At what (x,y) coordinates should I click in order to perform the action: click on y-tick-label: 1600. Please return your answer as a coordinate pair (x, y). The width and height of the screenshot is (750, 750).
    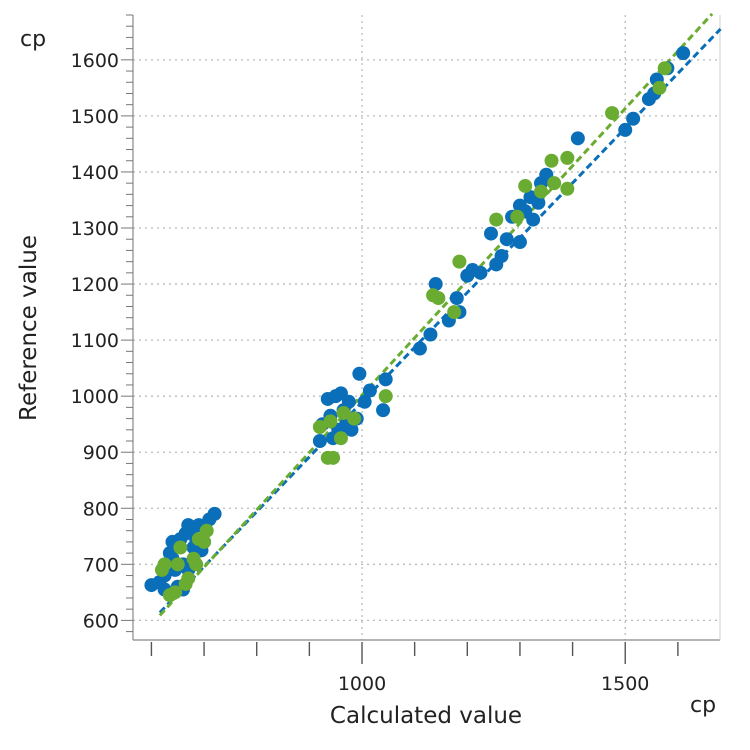
    Looking at the image, I should click on (95, 61).